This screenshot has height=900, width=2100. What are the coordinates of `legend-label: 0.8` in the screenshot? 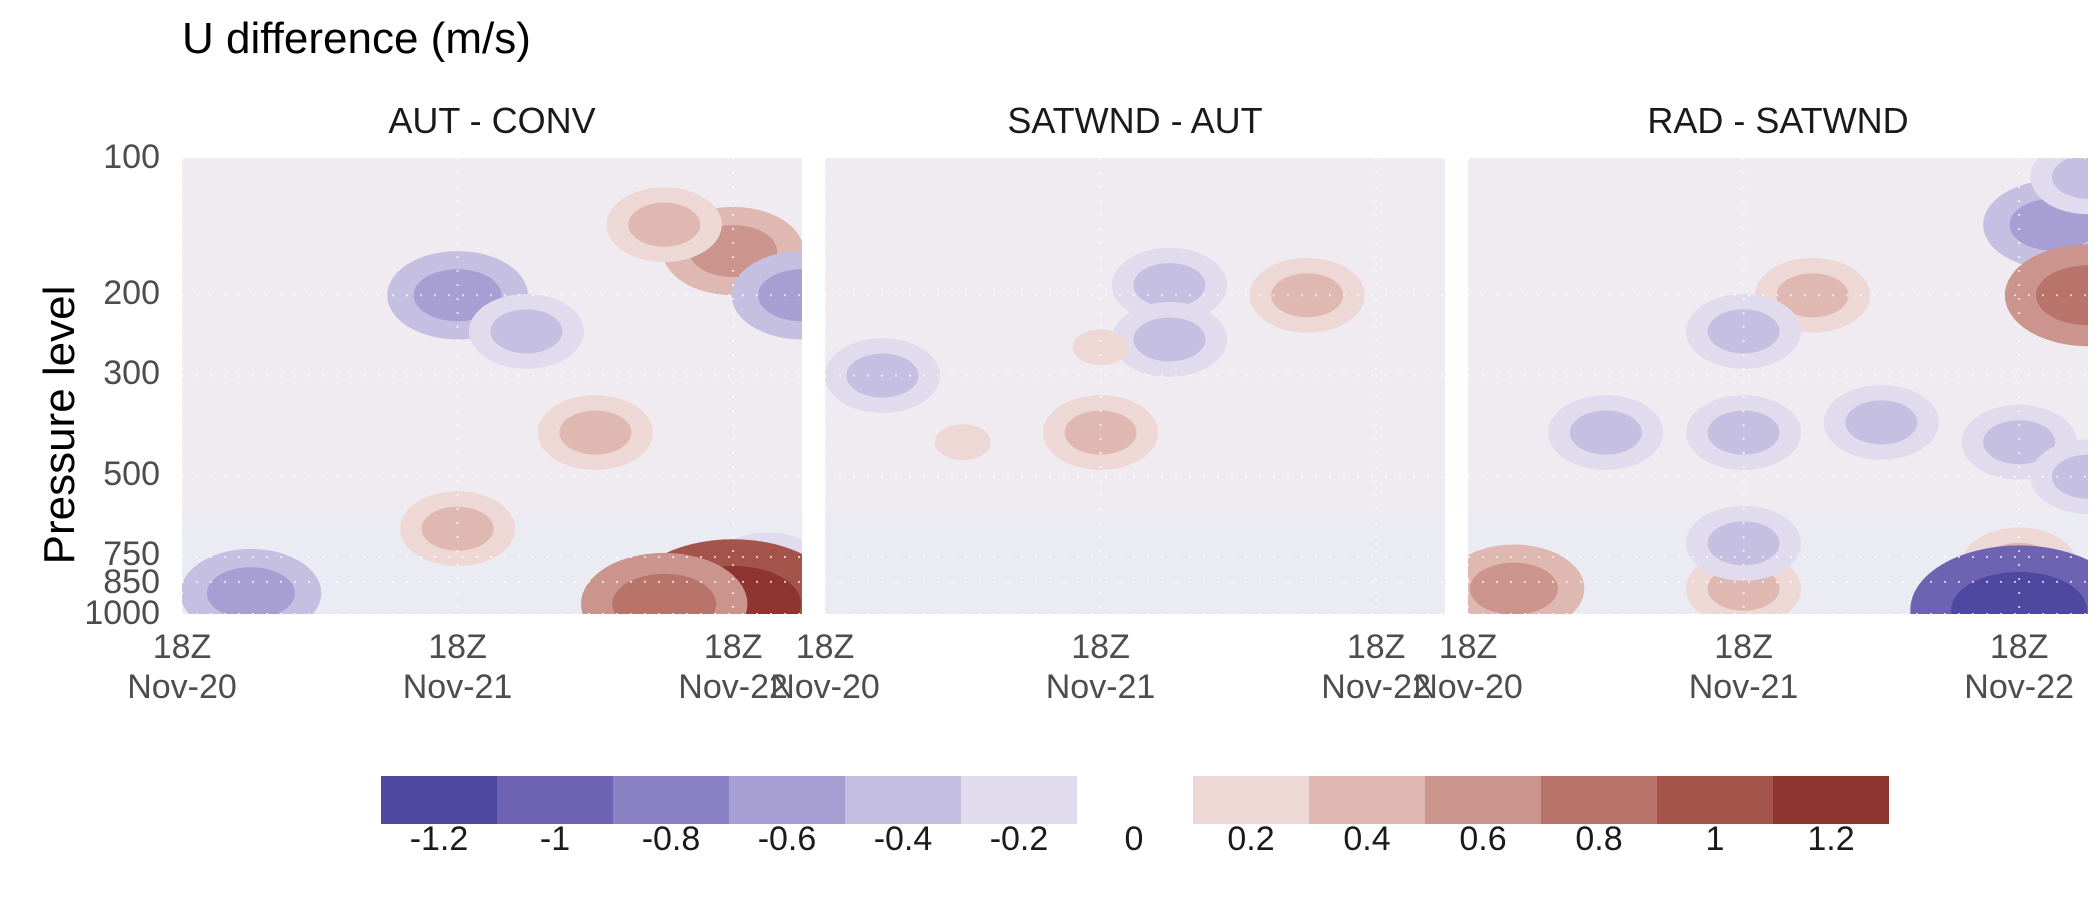 It's located at (1599, 839).